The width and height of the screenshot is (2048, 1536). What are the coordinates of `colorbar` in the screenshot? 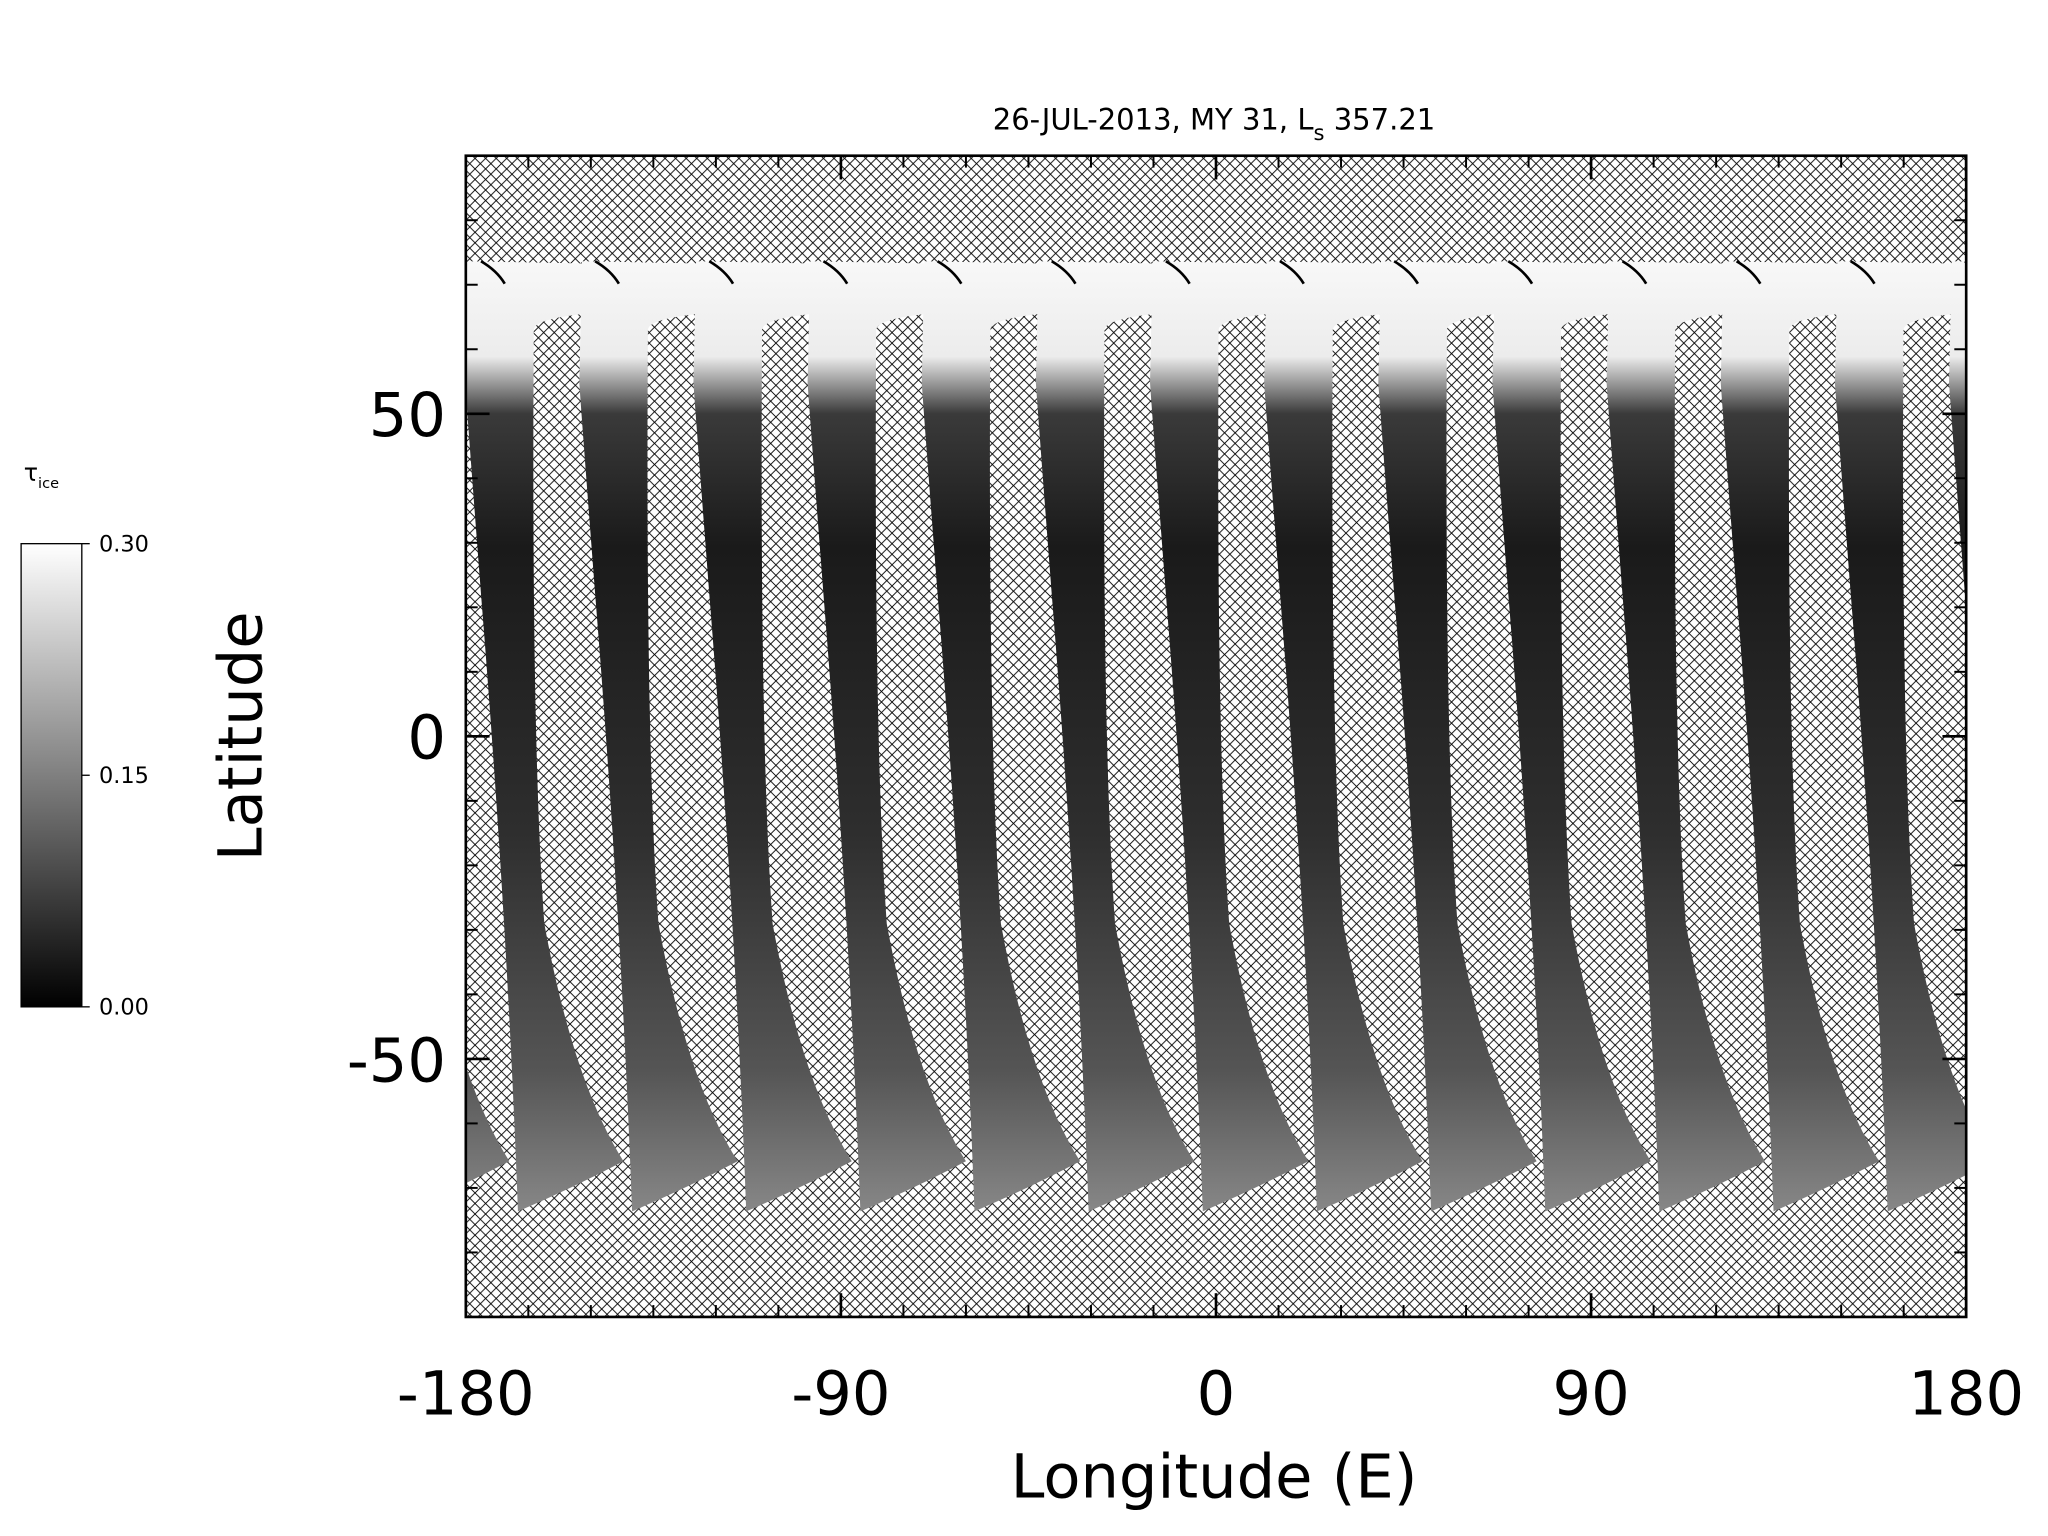 It's located at (51, 775).